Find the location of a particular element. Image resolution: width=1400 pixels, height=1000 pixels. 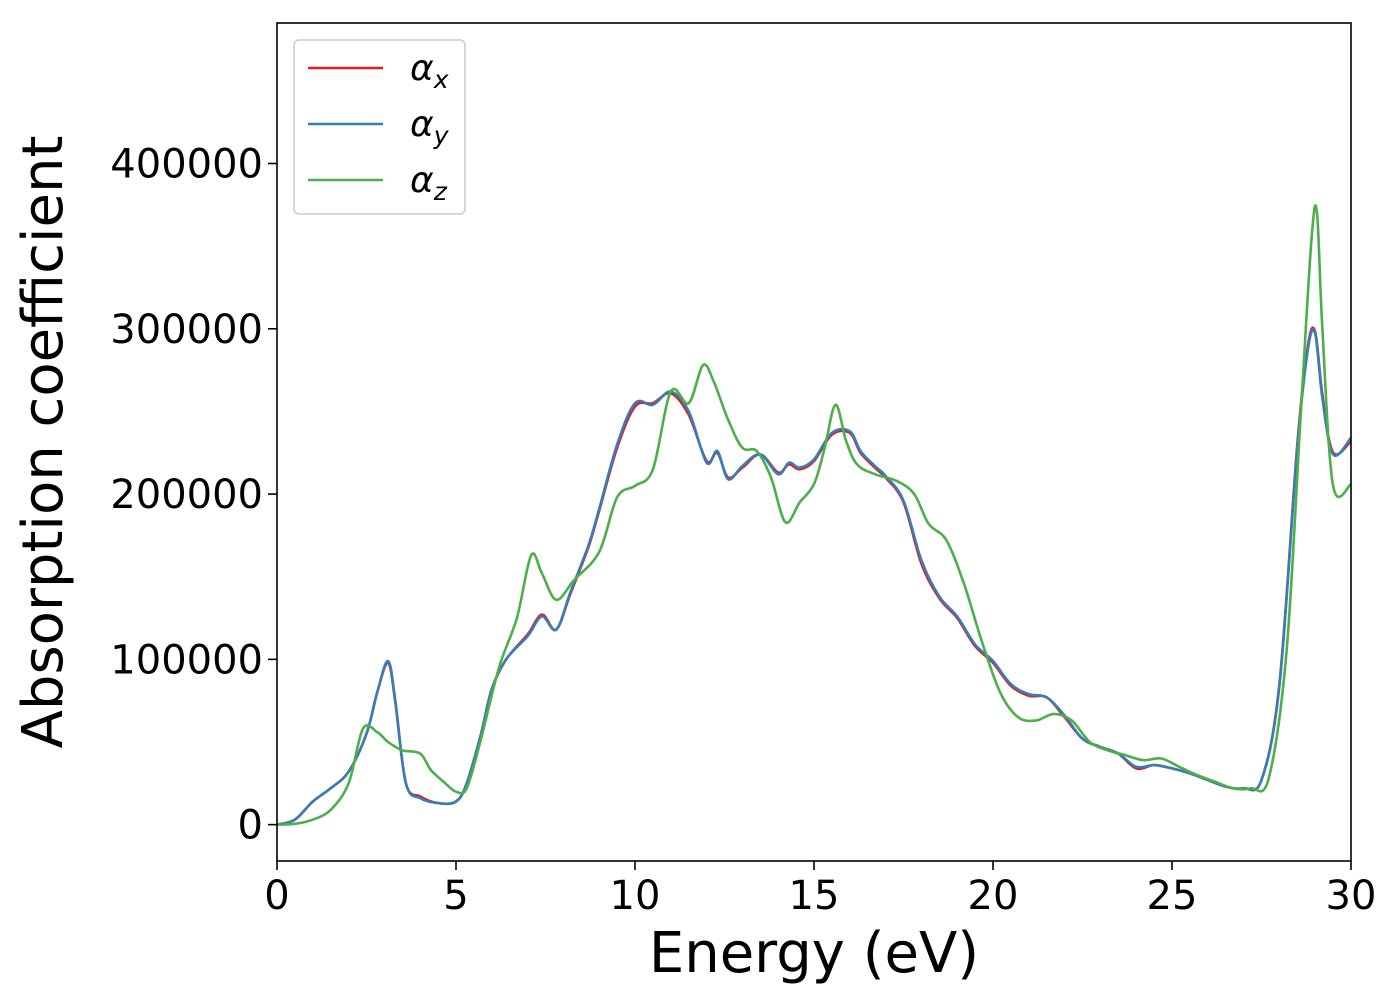

y-tick-label: 400000 is located at coordinates (186, 164).